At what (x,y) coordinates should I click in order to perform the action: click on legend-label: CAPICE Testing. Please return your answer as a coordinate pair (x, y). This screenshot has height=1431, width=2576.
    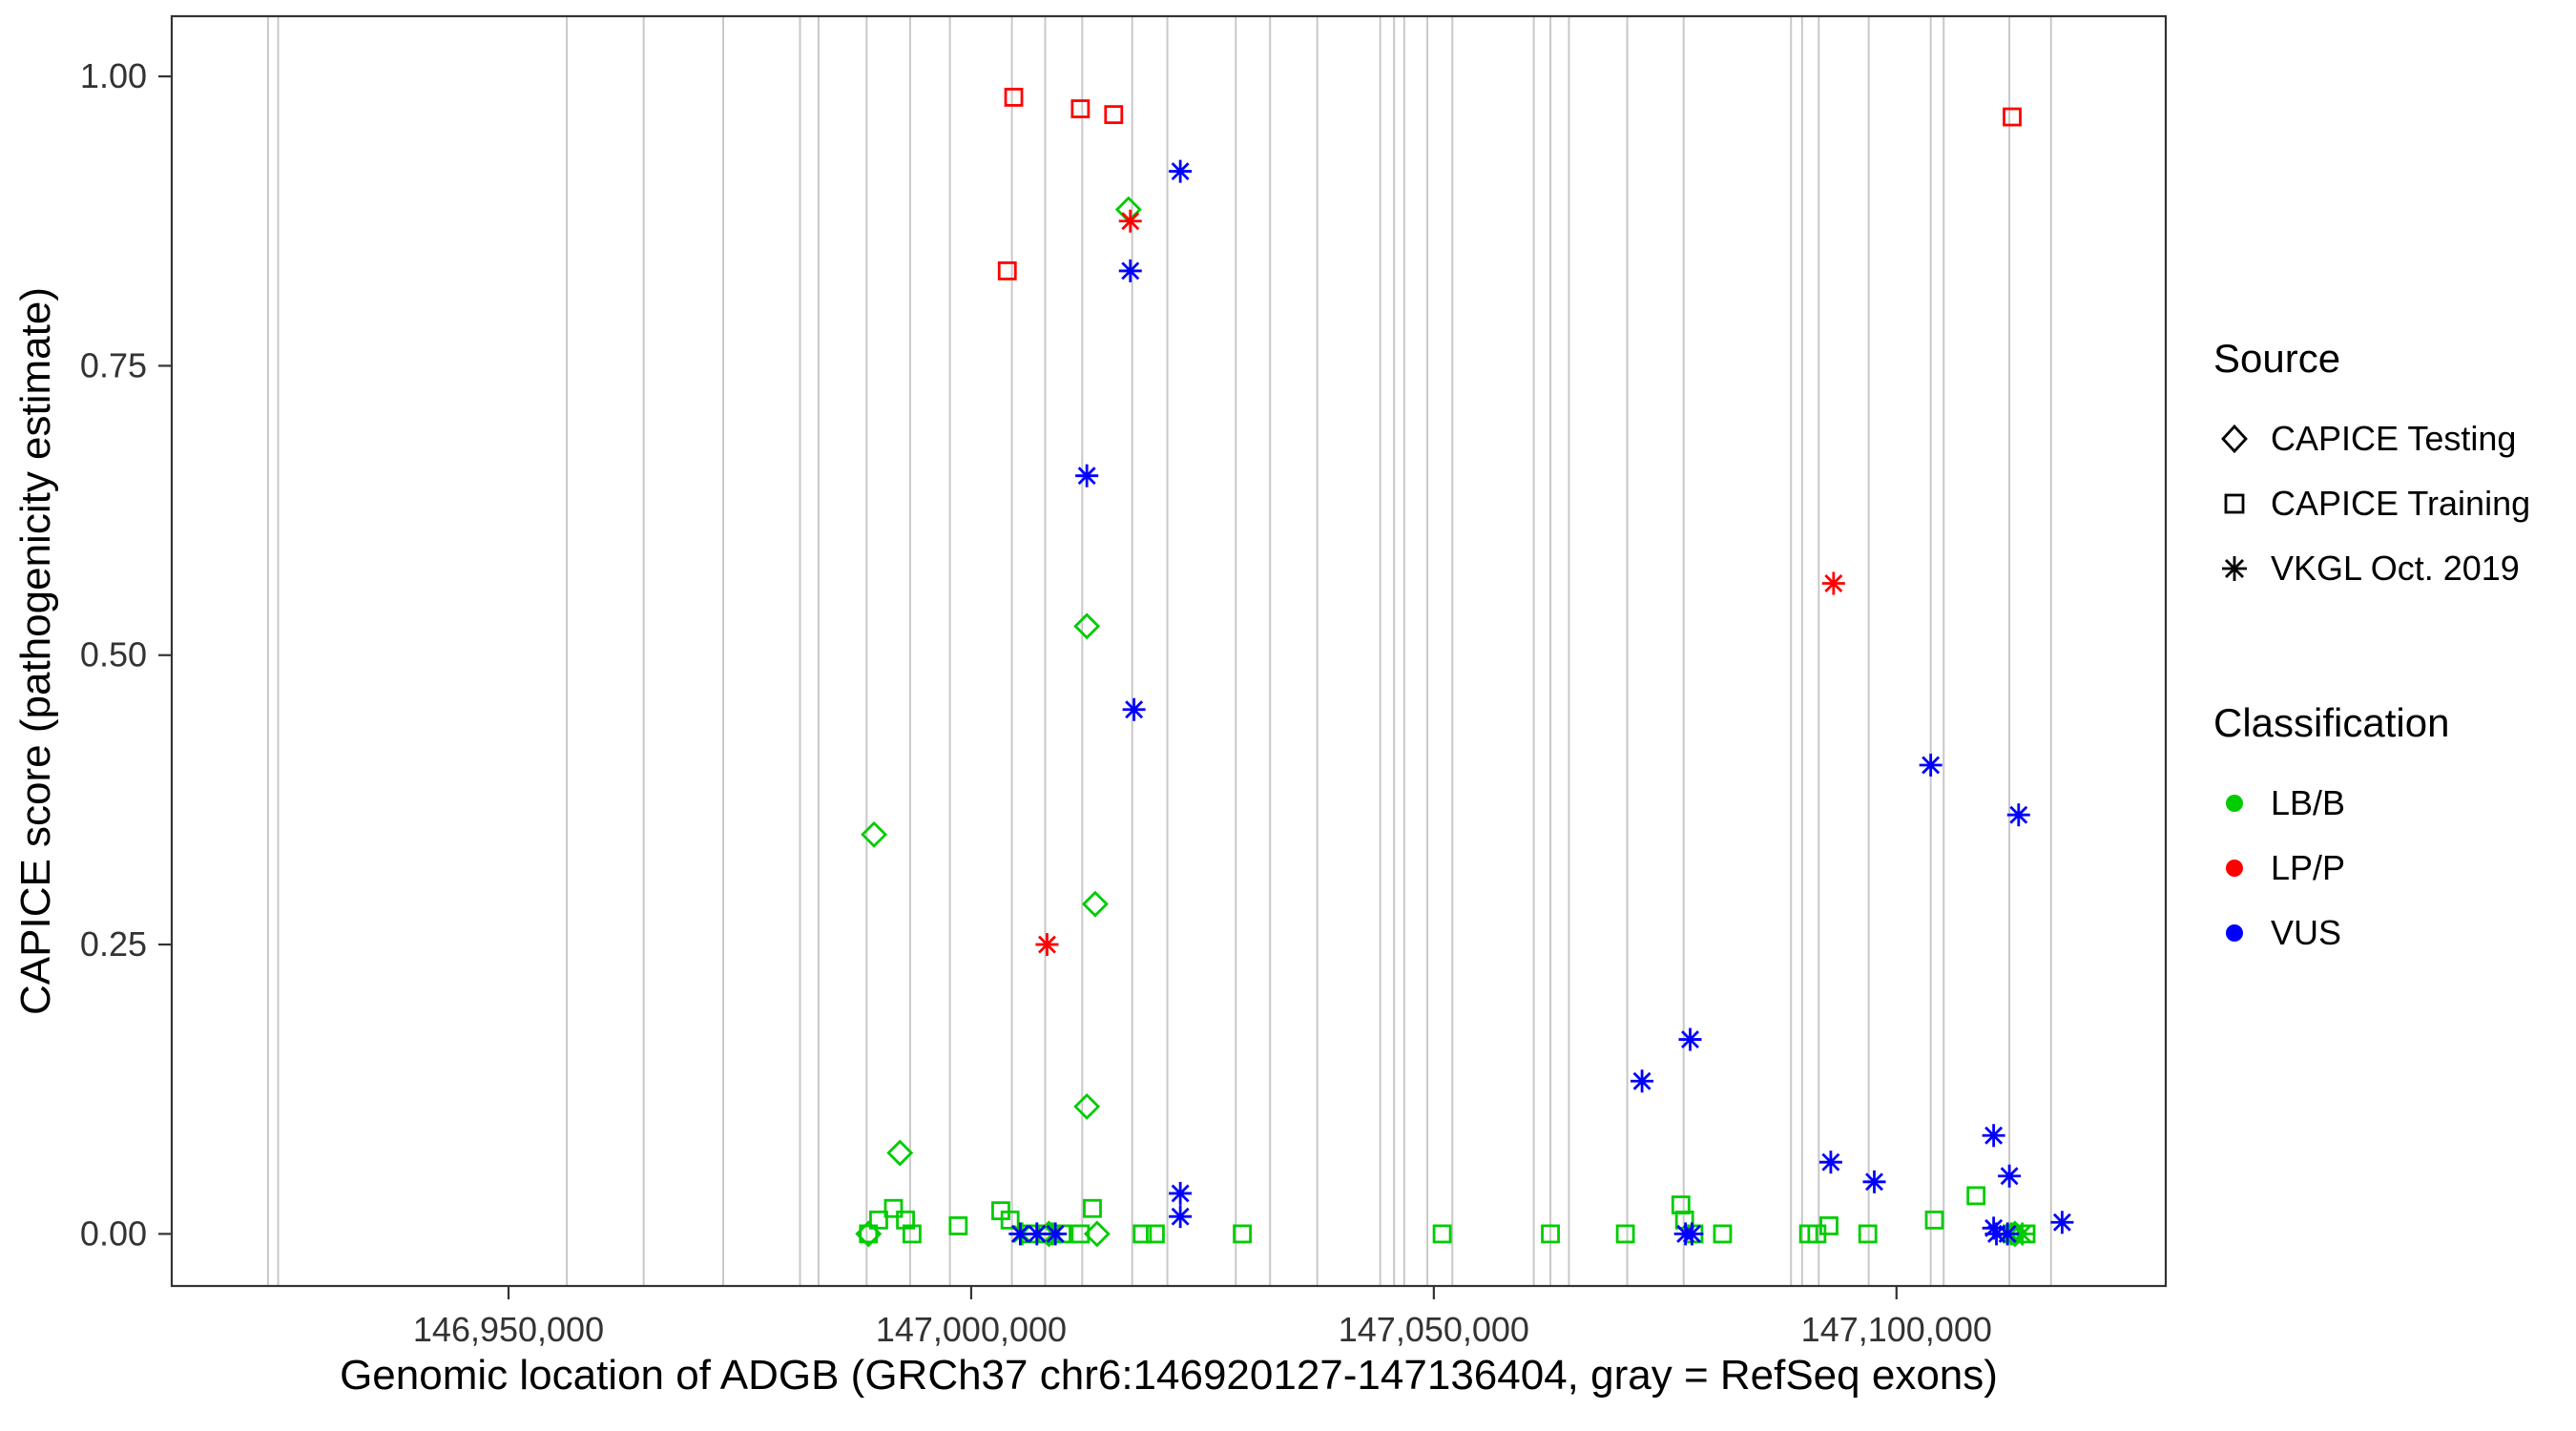
    Looking at the image, I should click on (2394, 439).